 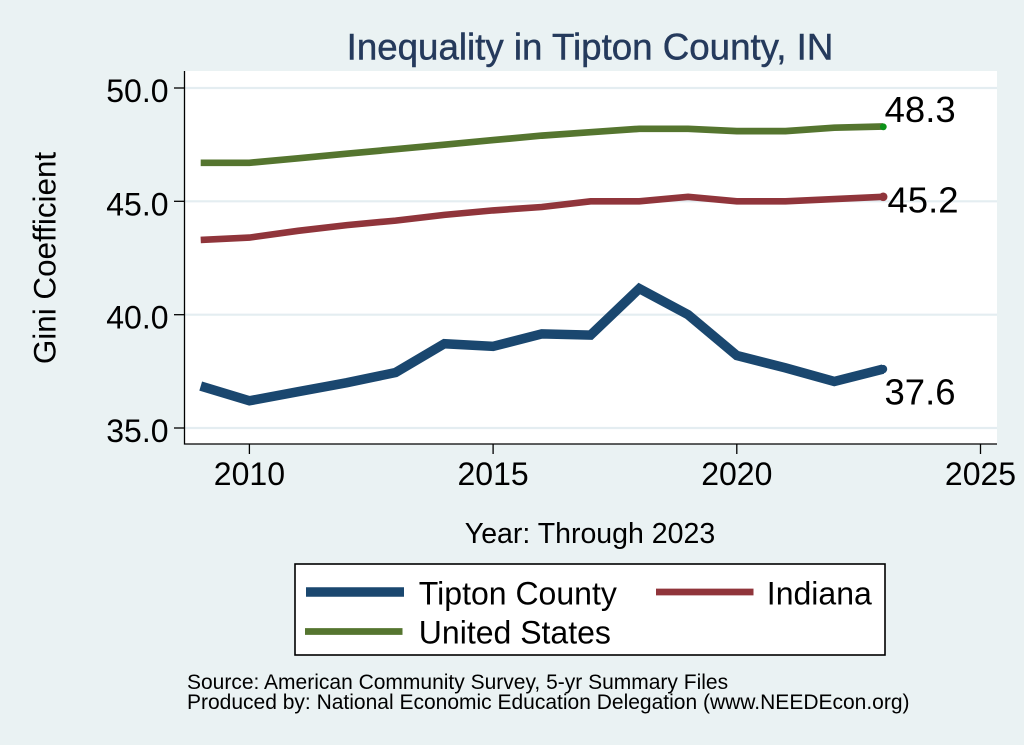 I want to click on svg-text: Tipton County, so click(x=518, y=594).